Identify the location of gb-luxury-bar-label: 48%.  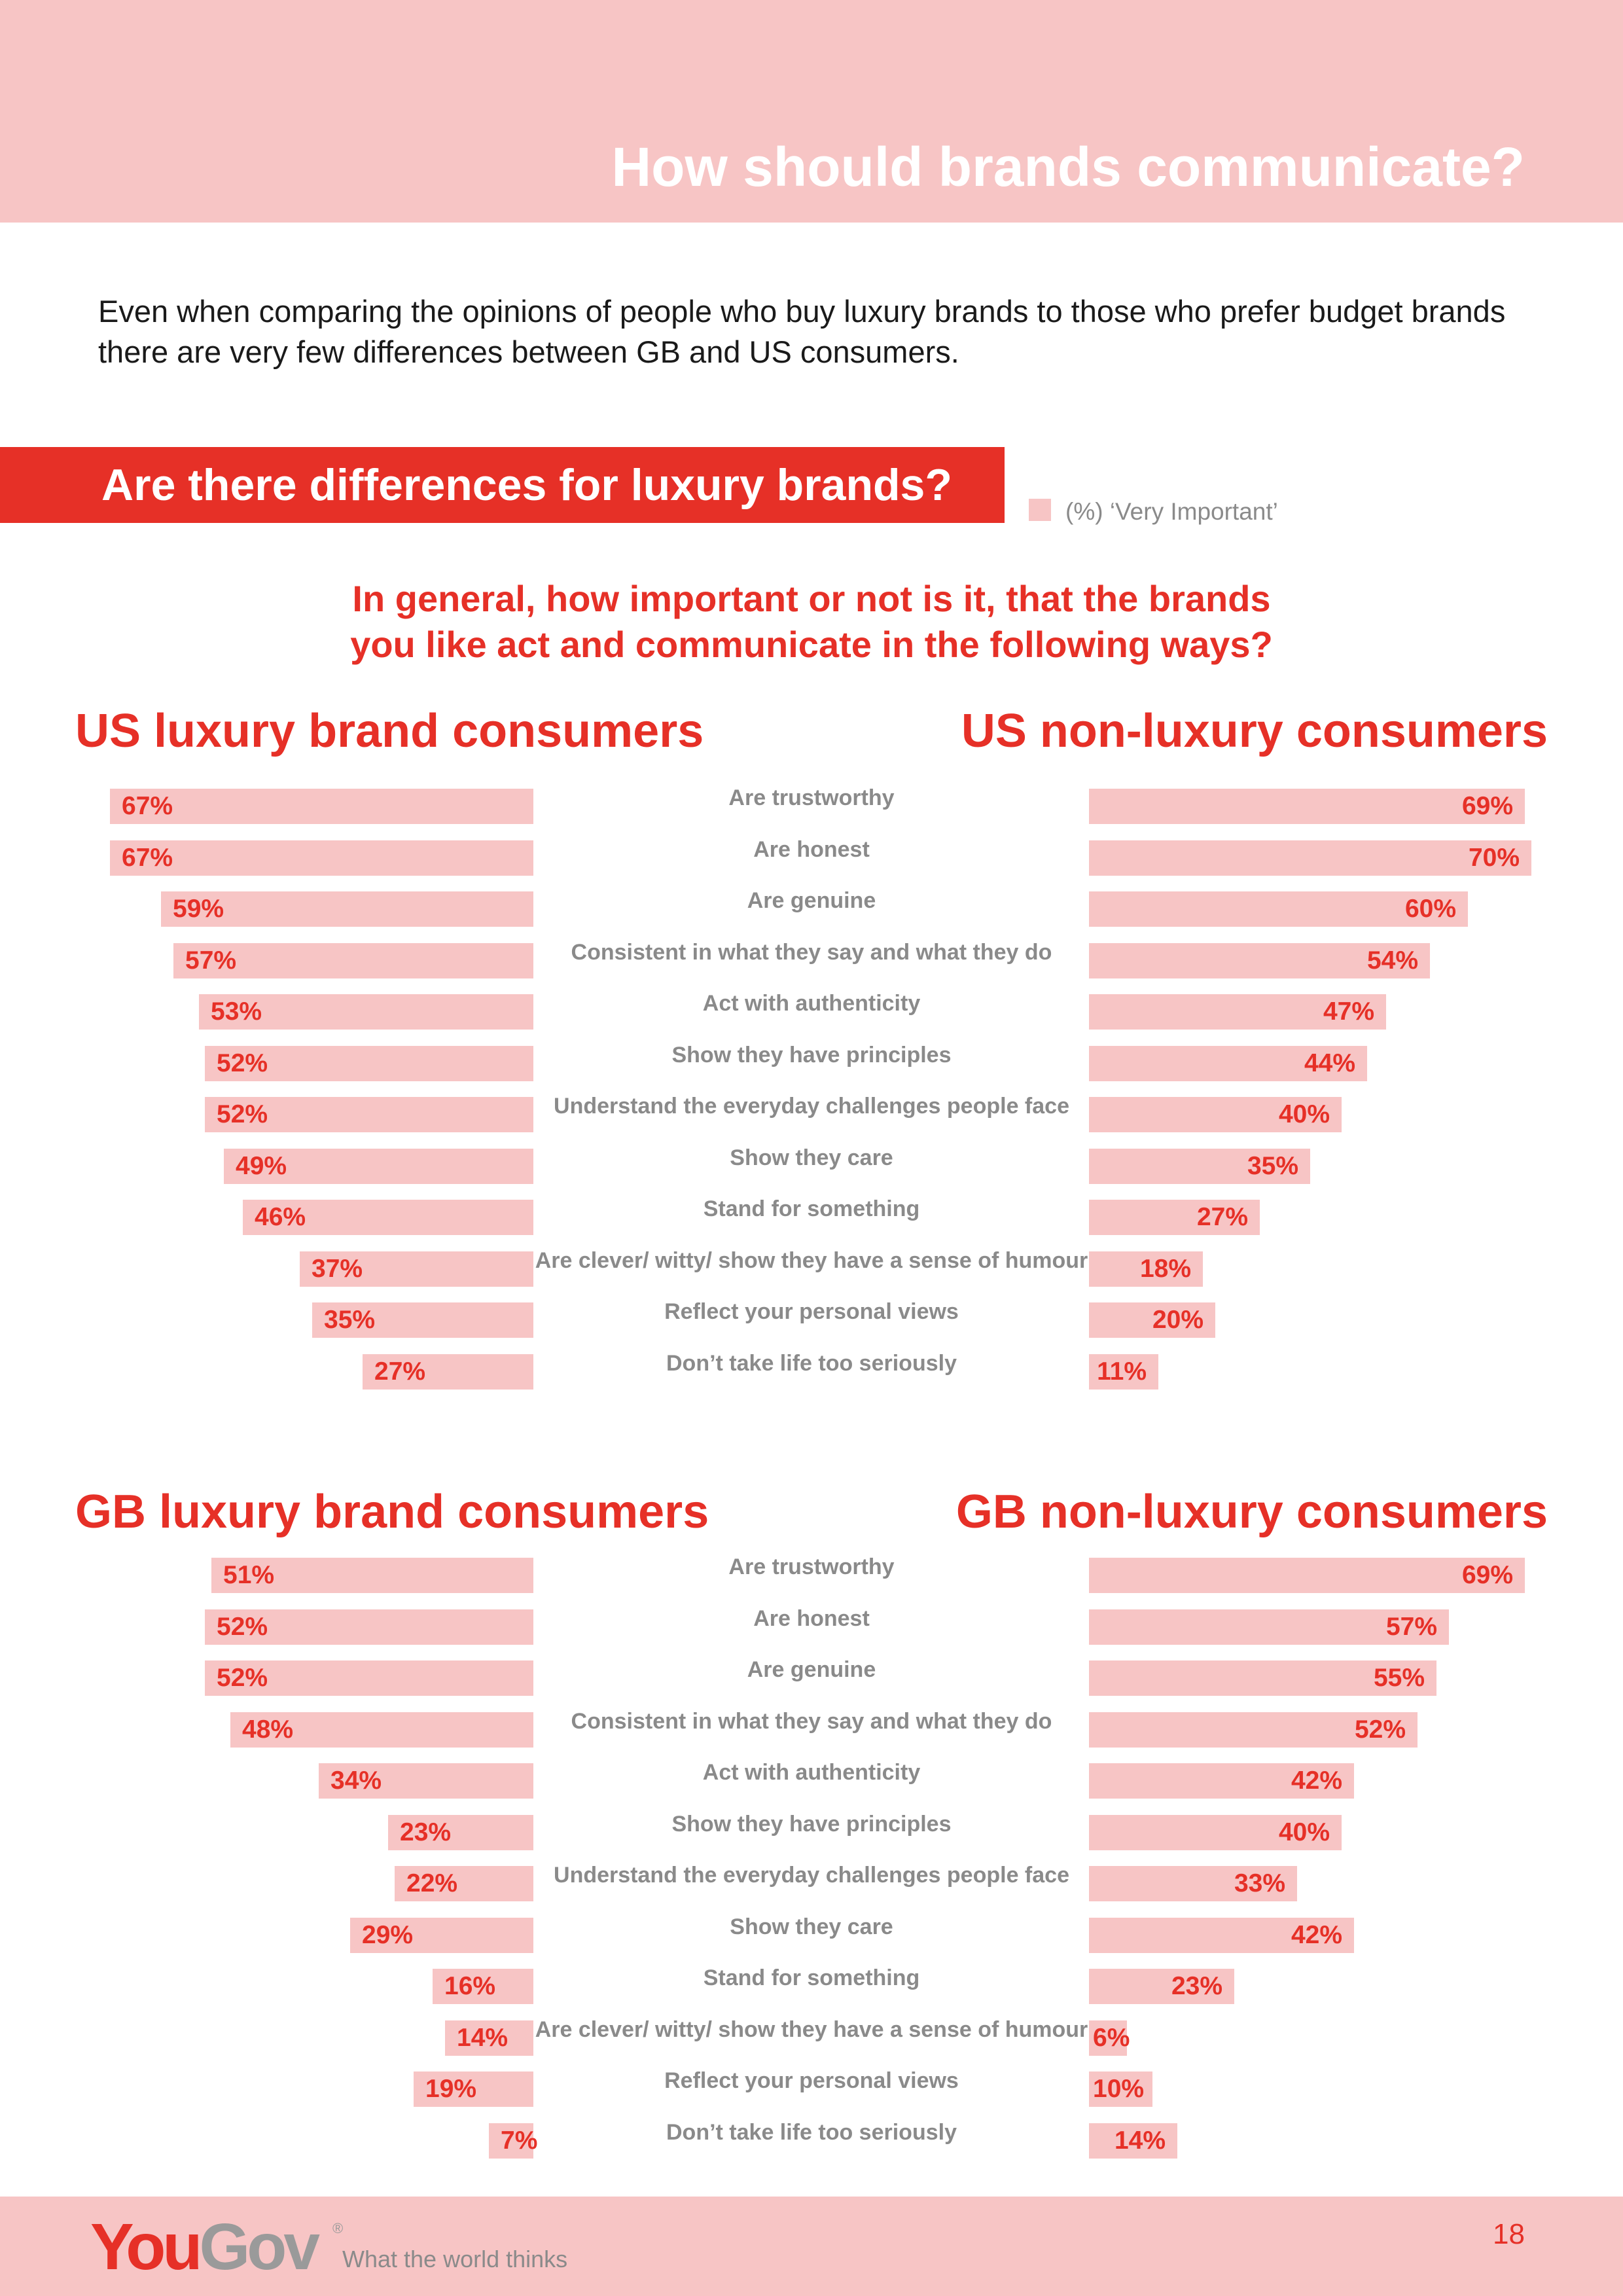
(268, 1729).